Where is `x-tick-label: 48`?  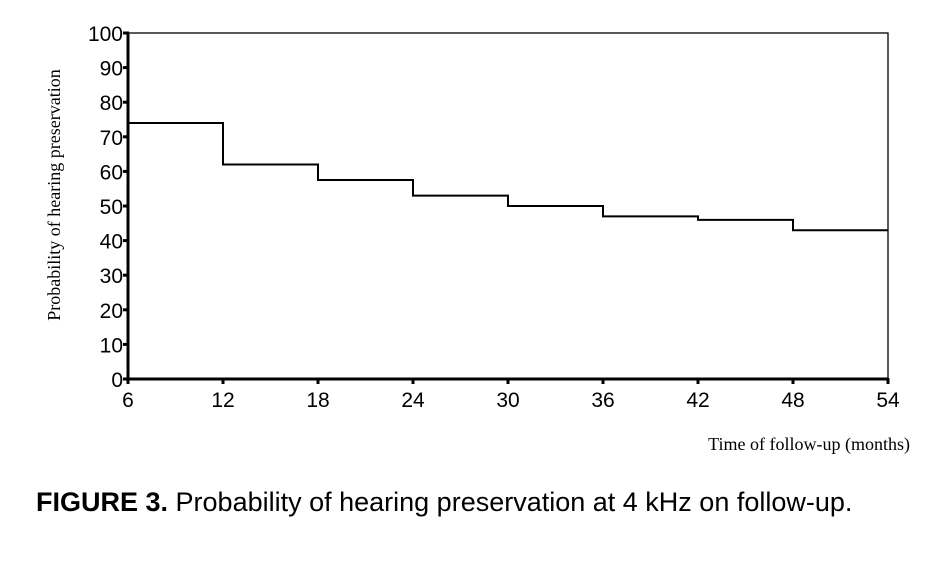
x-tick-label: 48 is located at coordinates (792, 400).